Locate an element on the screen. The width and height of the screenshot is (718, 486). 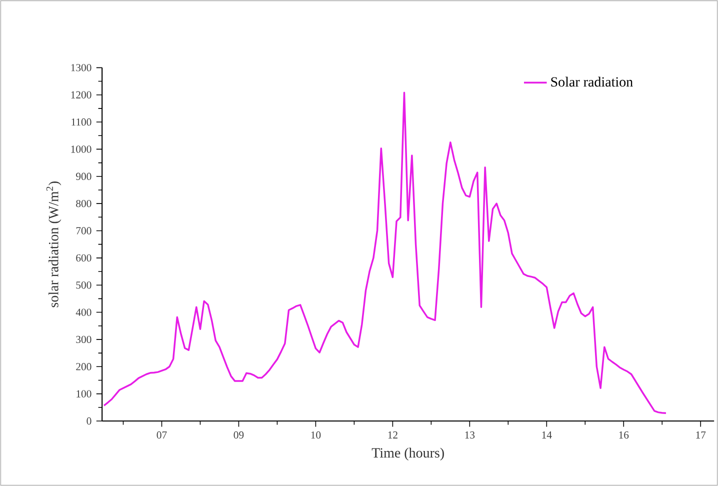
x-tick-label: 10 is located at coordinates (316, 435).